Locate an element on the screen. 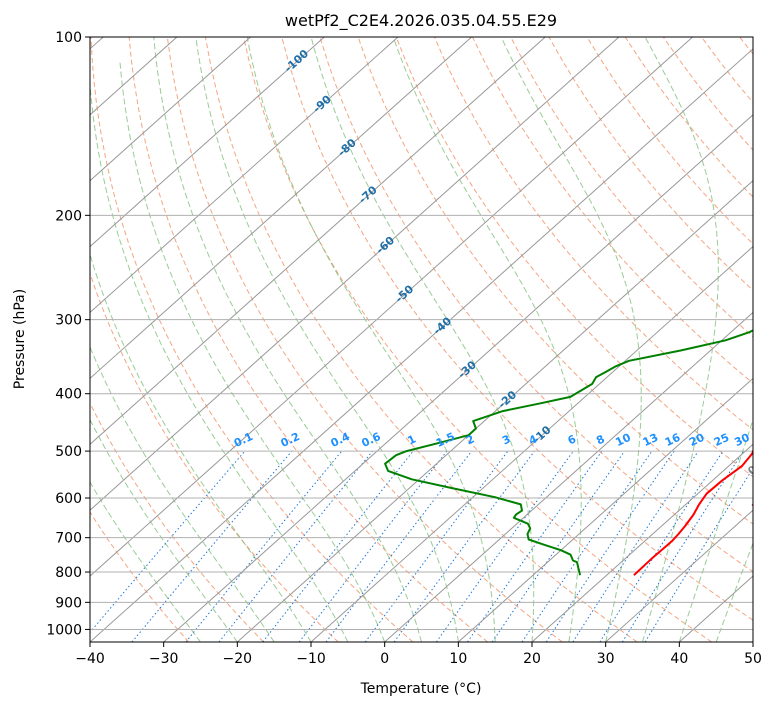  x-tick-label: 0 is located at coordinates (384, 659).